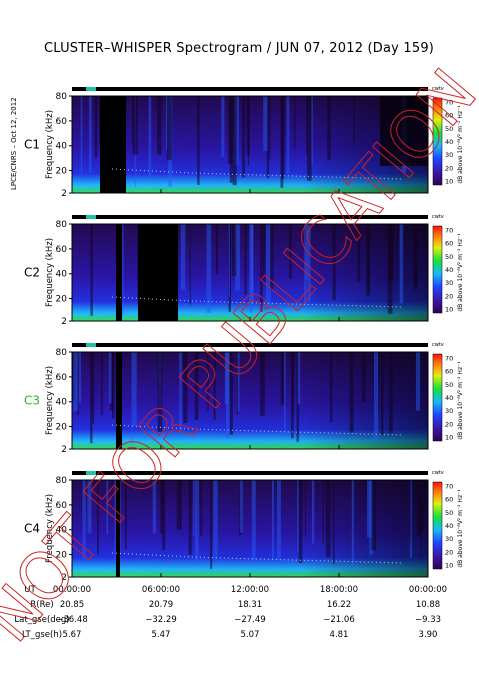 The height and width of the screenshot is (678, 479). I want to click on panel-label: C3, so click(32, 401).